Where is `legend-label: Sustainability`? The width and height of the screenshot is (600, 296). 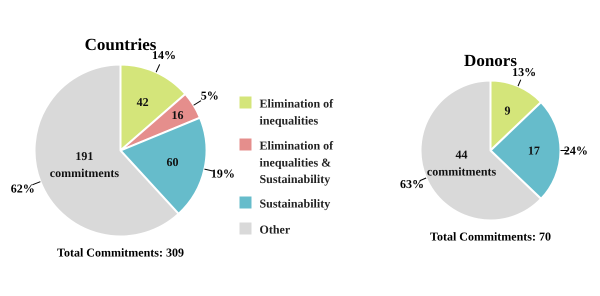 legend-label: Sustainability is located at coordinates (295, 203).